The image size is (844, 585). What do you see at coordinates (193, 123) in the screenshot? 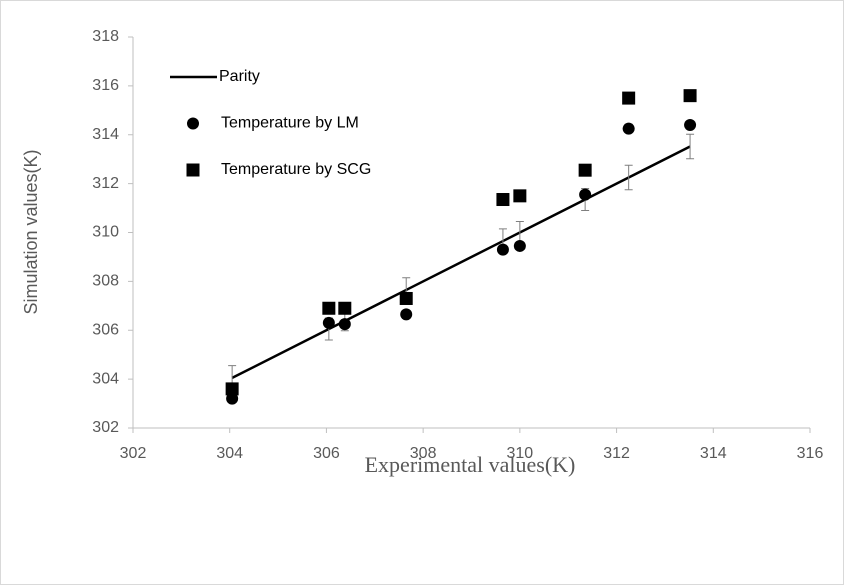
I see `legend-circle` at bounding box center [193, 123].